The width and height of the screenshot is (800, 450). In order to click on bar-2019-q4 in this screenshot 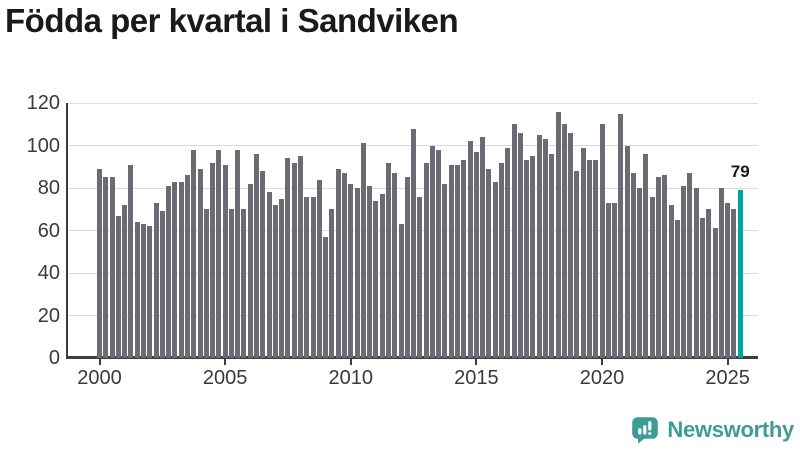, I will do `click(596, 259)`.